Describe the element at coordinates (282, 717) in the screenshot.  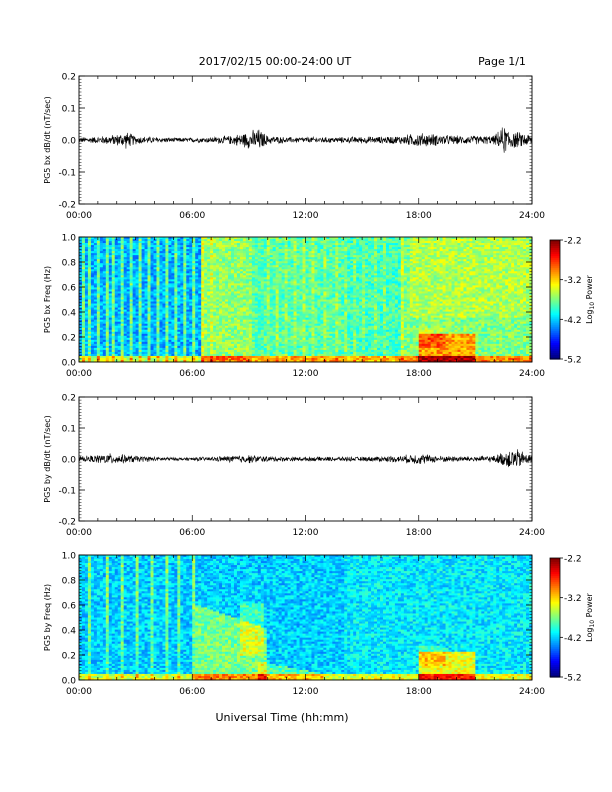
I see `x-axis-label: Universal Time (hh:mm)` at that location.